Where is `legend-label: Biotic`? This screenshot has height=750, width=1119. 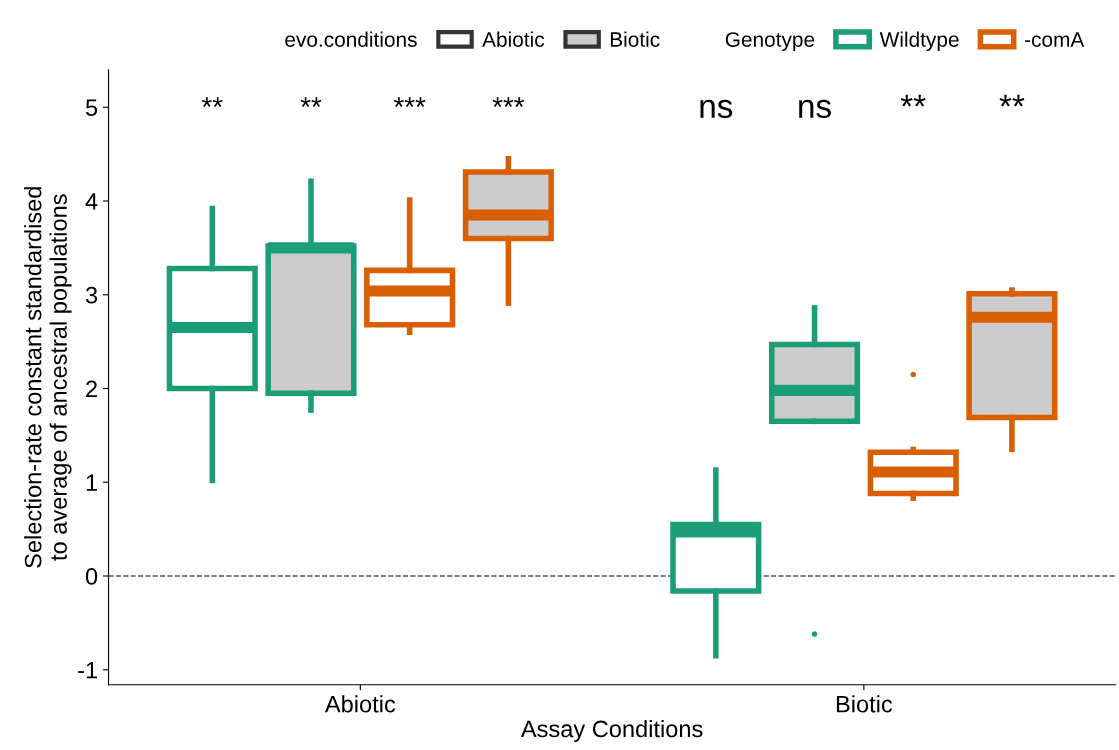 legend-label: Biotic is located at coordinates (635, 39).